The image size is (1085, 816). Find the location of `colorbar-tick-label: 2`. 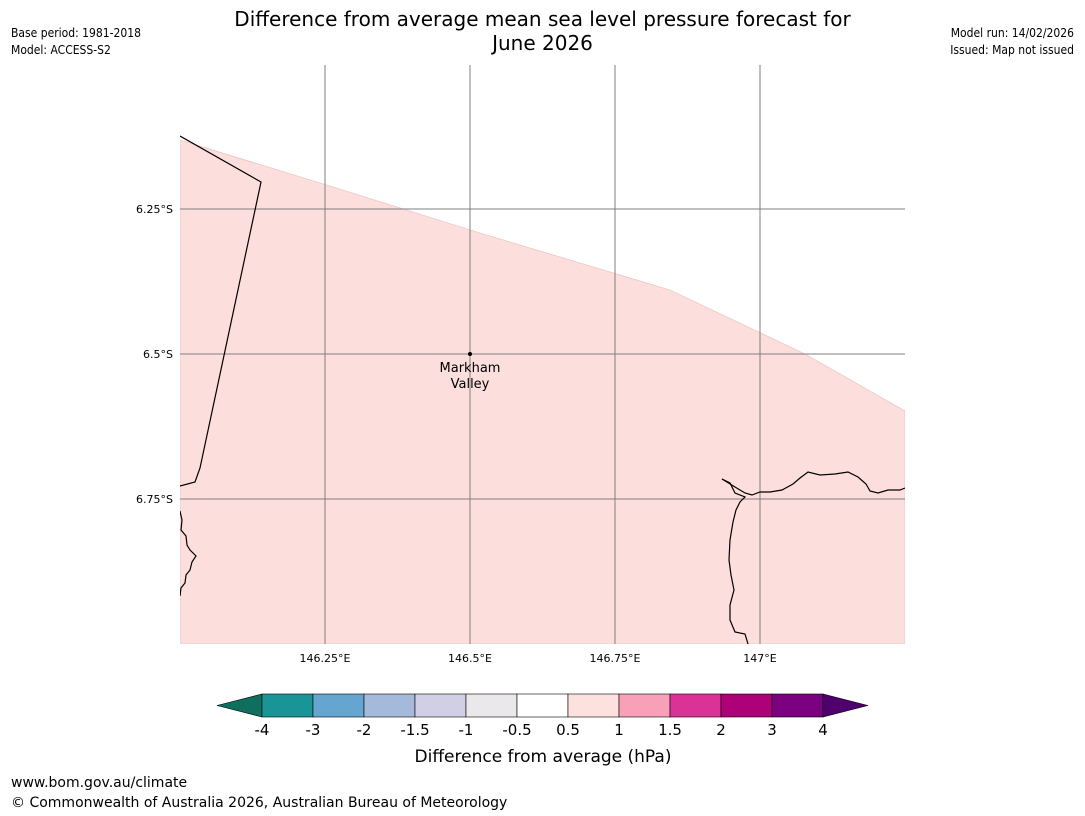

colorbar-tick-label: 2 is located at coordinates (721, 730).